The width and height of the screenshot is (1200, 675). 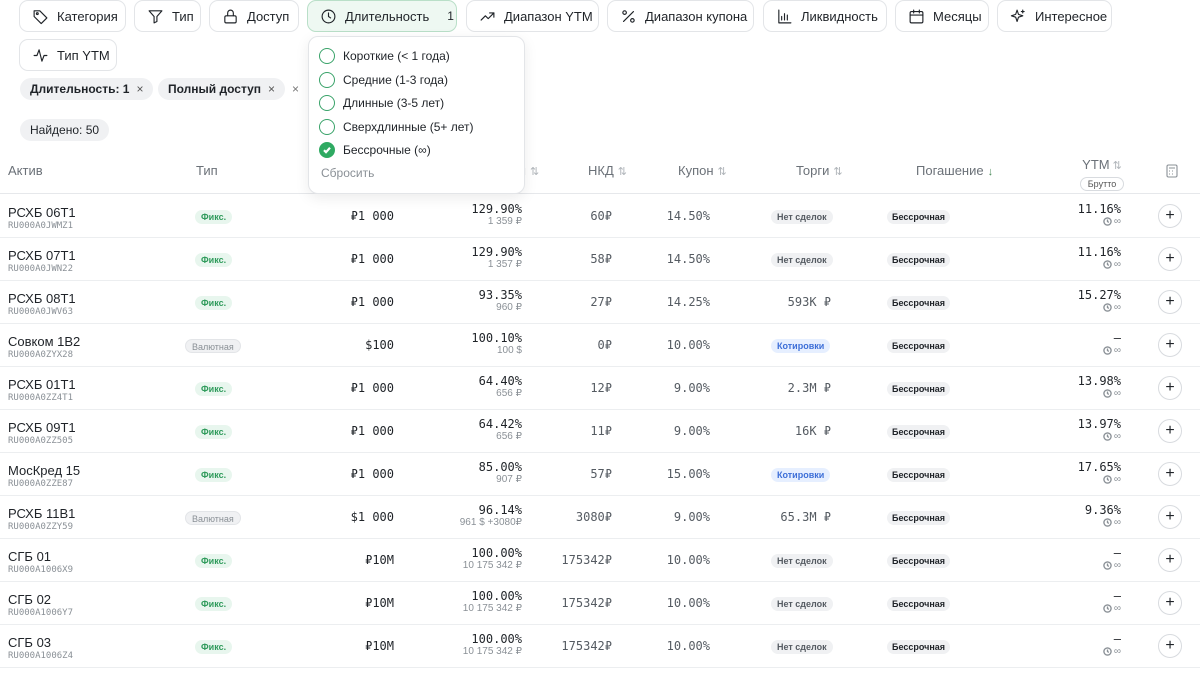 What do you see at coordinates (167, 16) in the screenshot?
I see `filter-type-button: Тип` at bounding box center [167, 16].